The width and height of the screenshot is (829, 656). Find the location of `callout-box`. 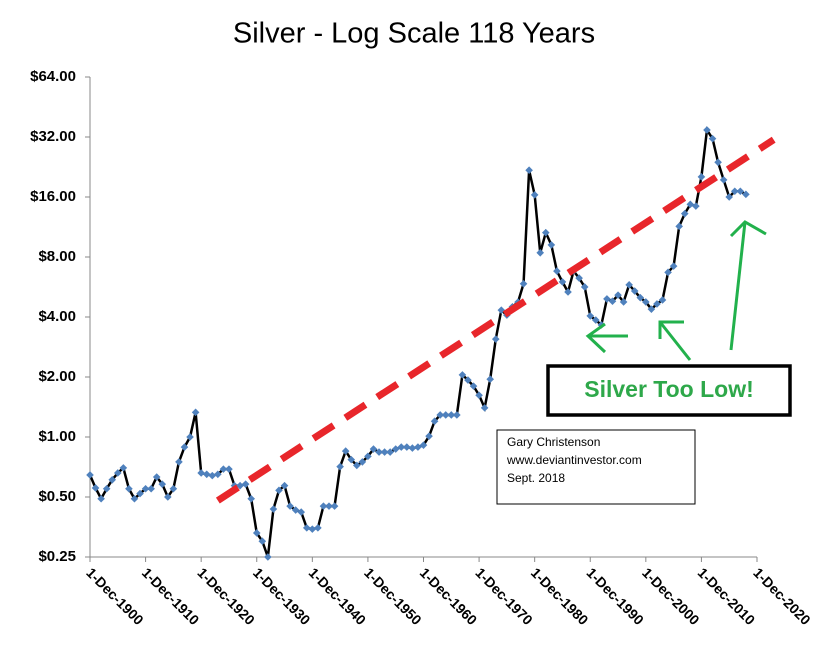

callout-box is located at coordinates (669, 390).